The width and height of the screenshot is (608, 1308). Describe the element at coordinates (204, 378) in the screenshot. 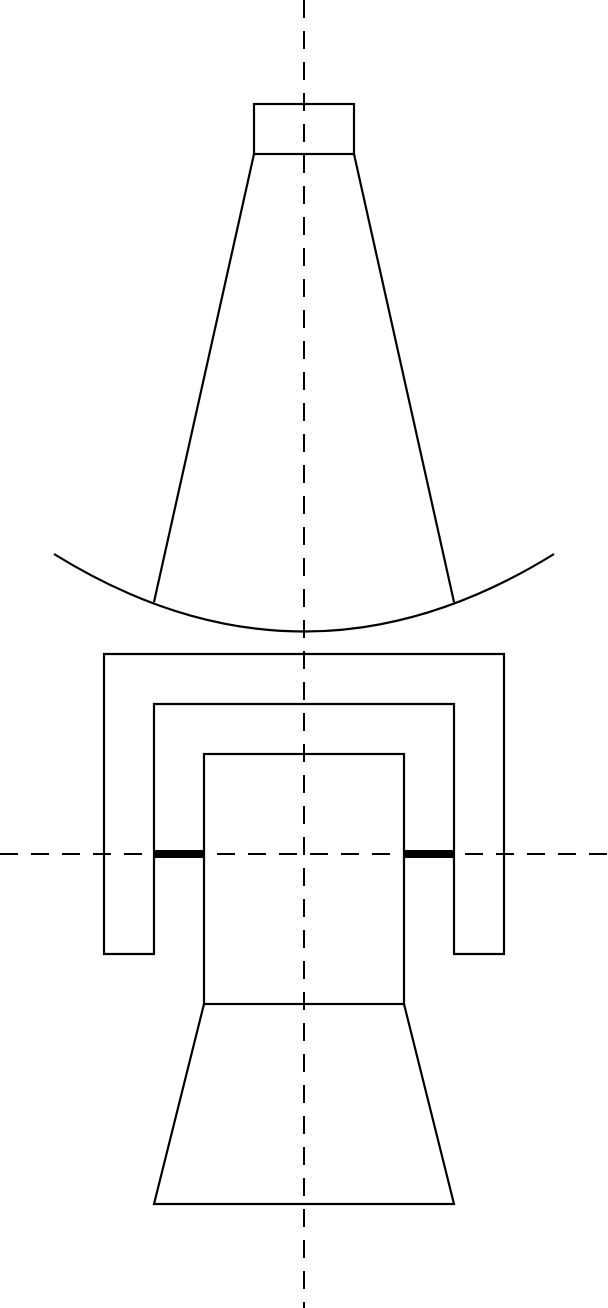

I see `upper-cone-left-edge` at that location.